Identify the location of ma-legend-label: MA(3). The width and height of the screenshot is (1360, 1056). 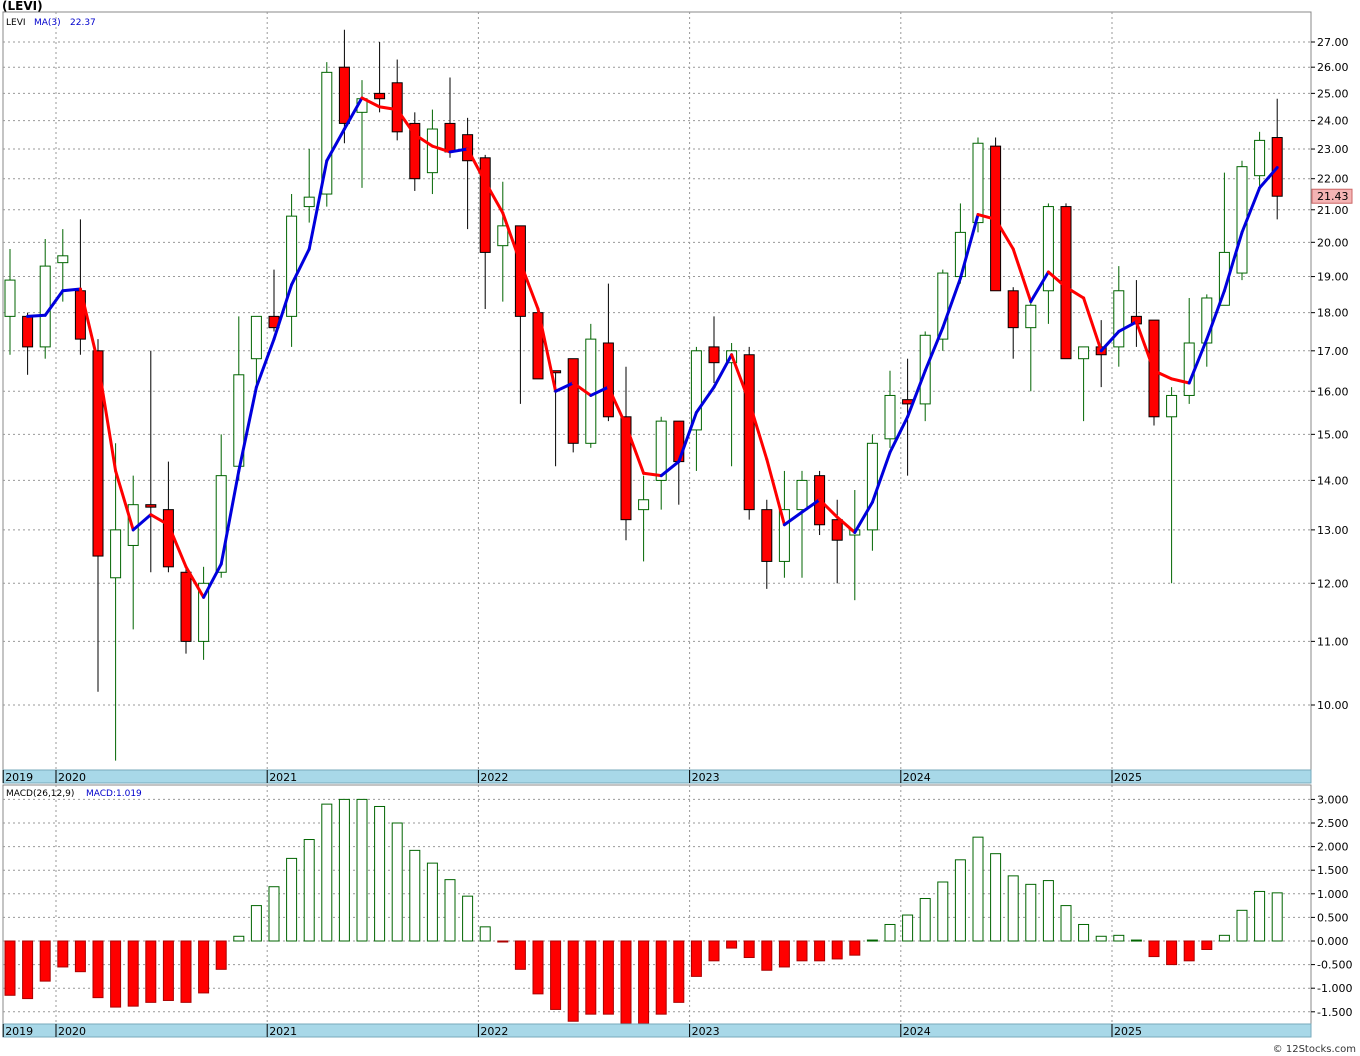
(47, 23).